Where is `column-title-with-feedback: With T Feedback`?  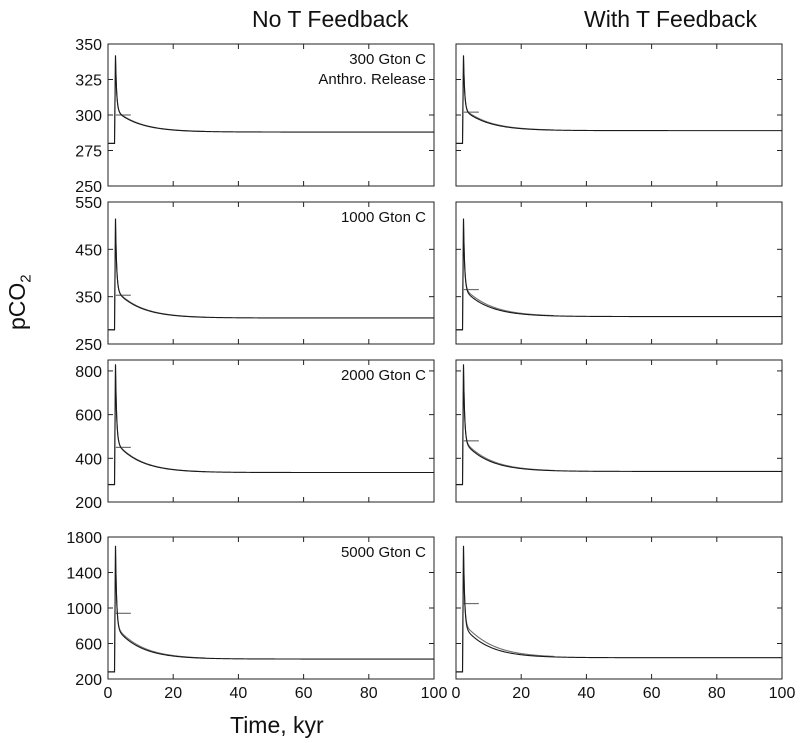
column-title-with-feedback: With T Feedback is located at coordinates (671, 19).